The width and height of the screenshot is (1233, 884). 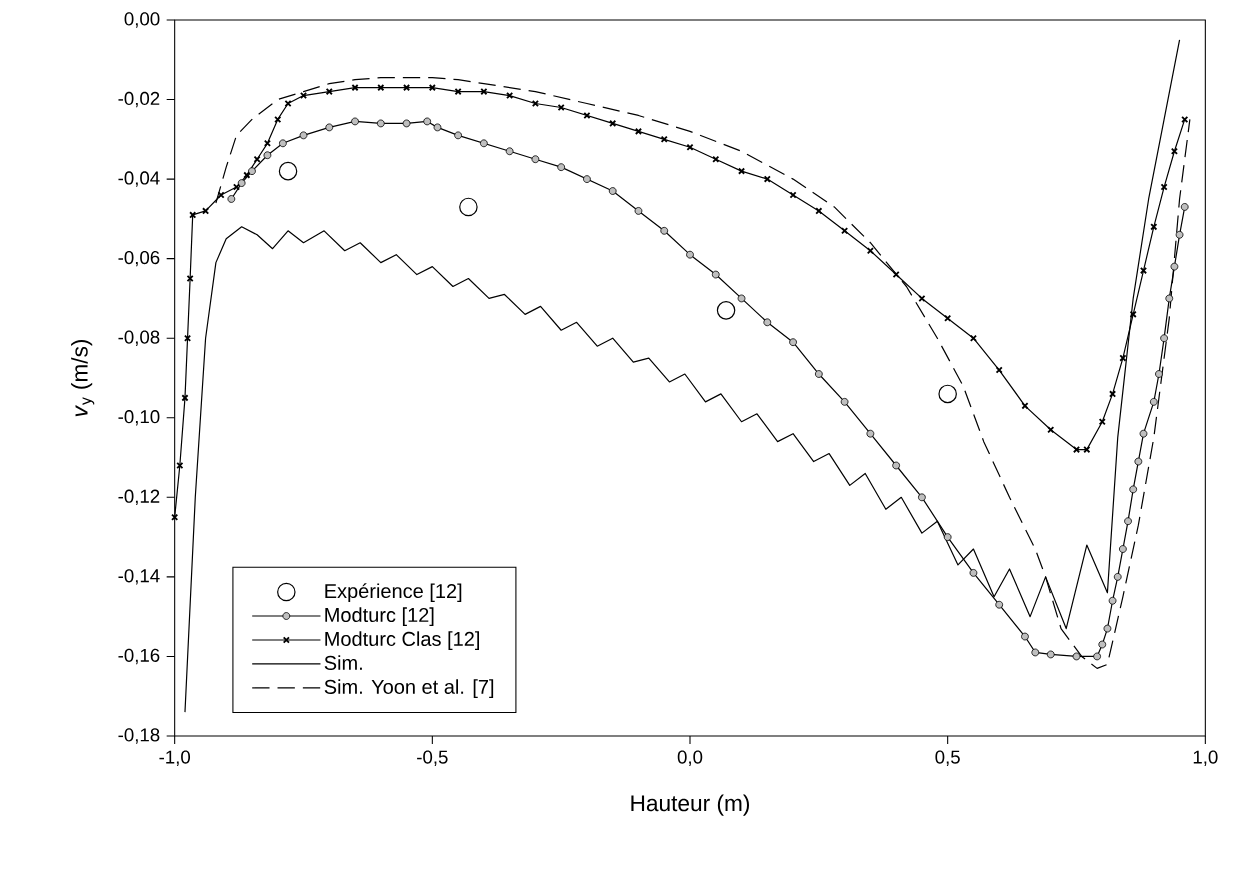 What do you see at coordinates (402, 640) in the screenshot?
I see `legend-label: Modturc Clas [12]` at bounding box center [402, 640].